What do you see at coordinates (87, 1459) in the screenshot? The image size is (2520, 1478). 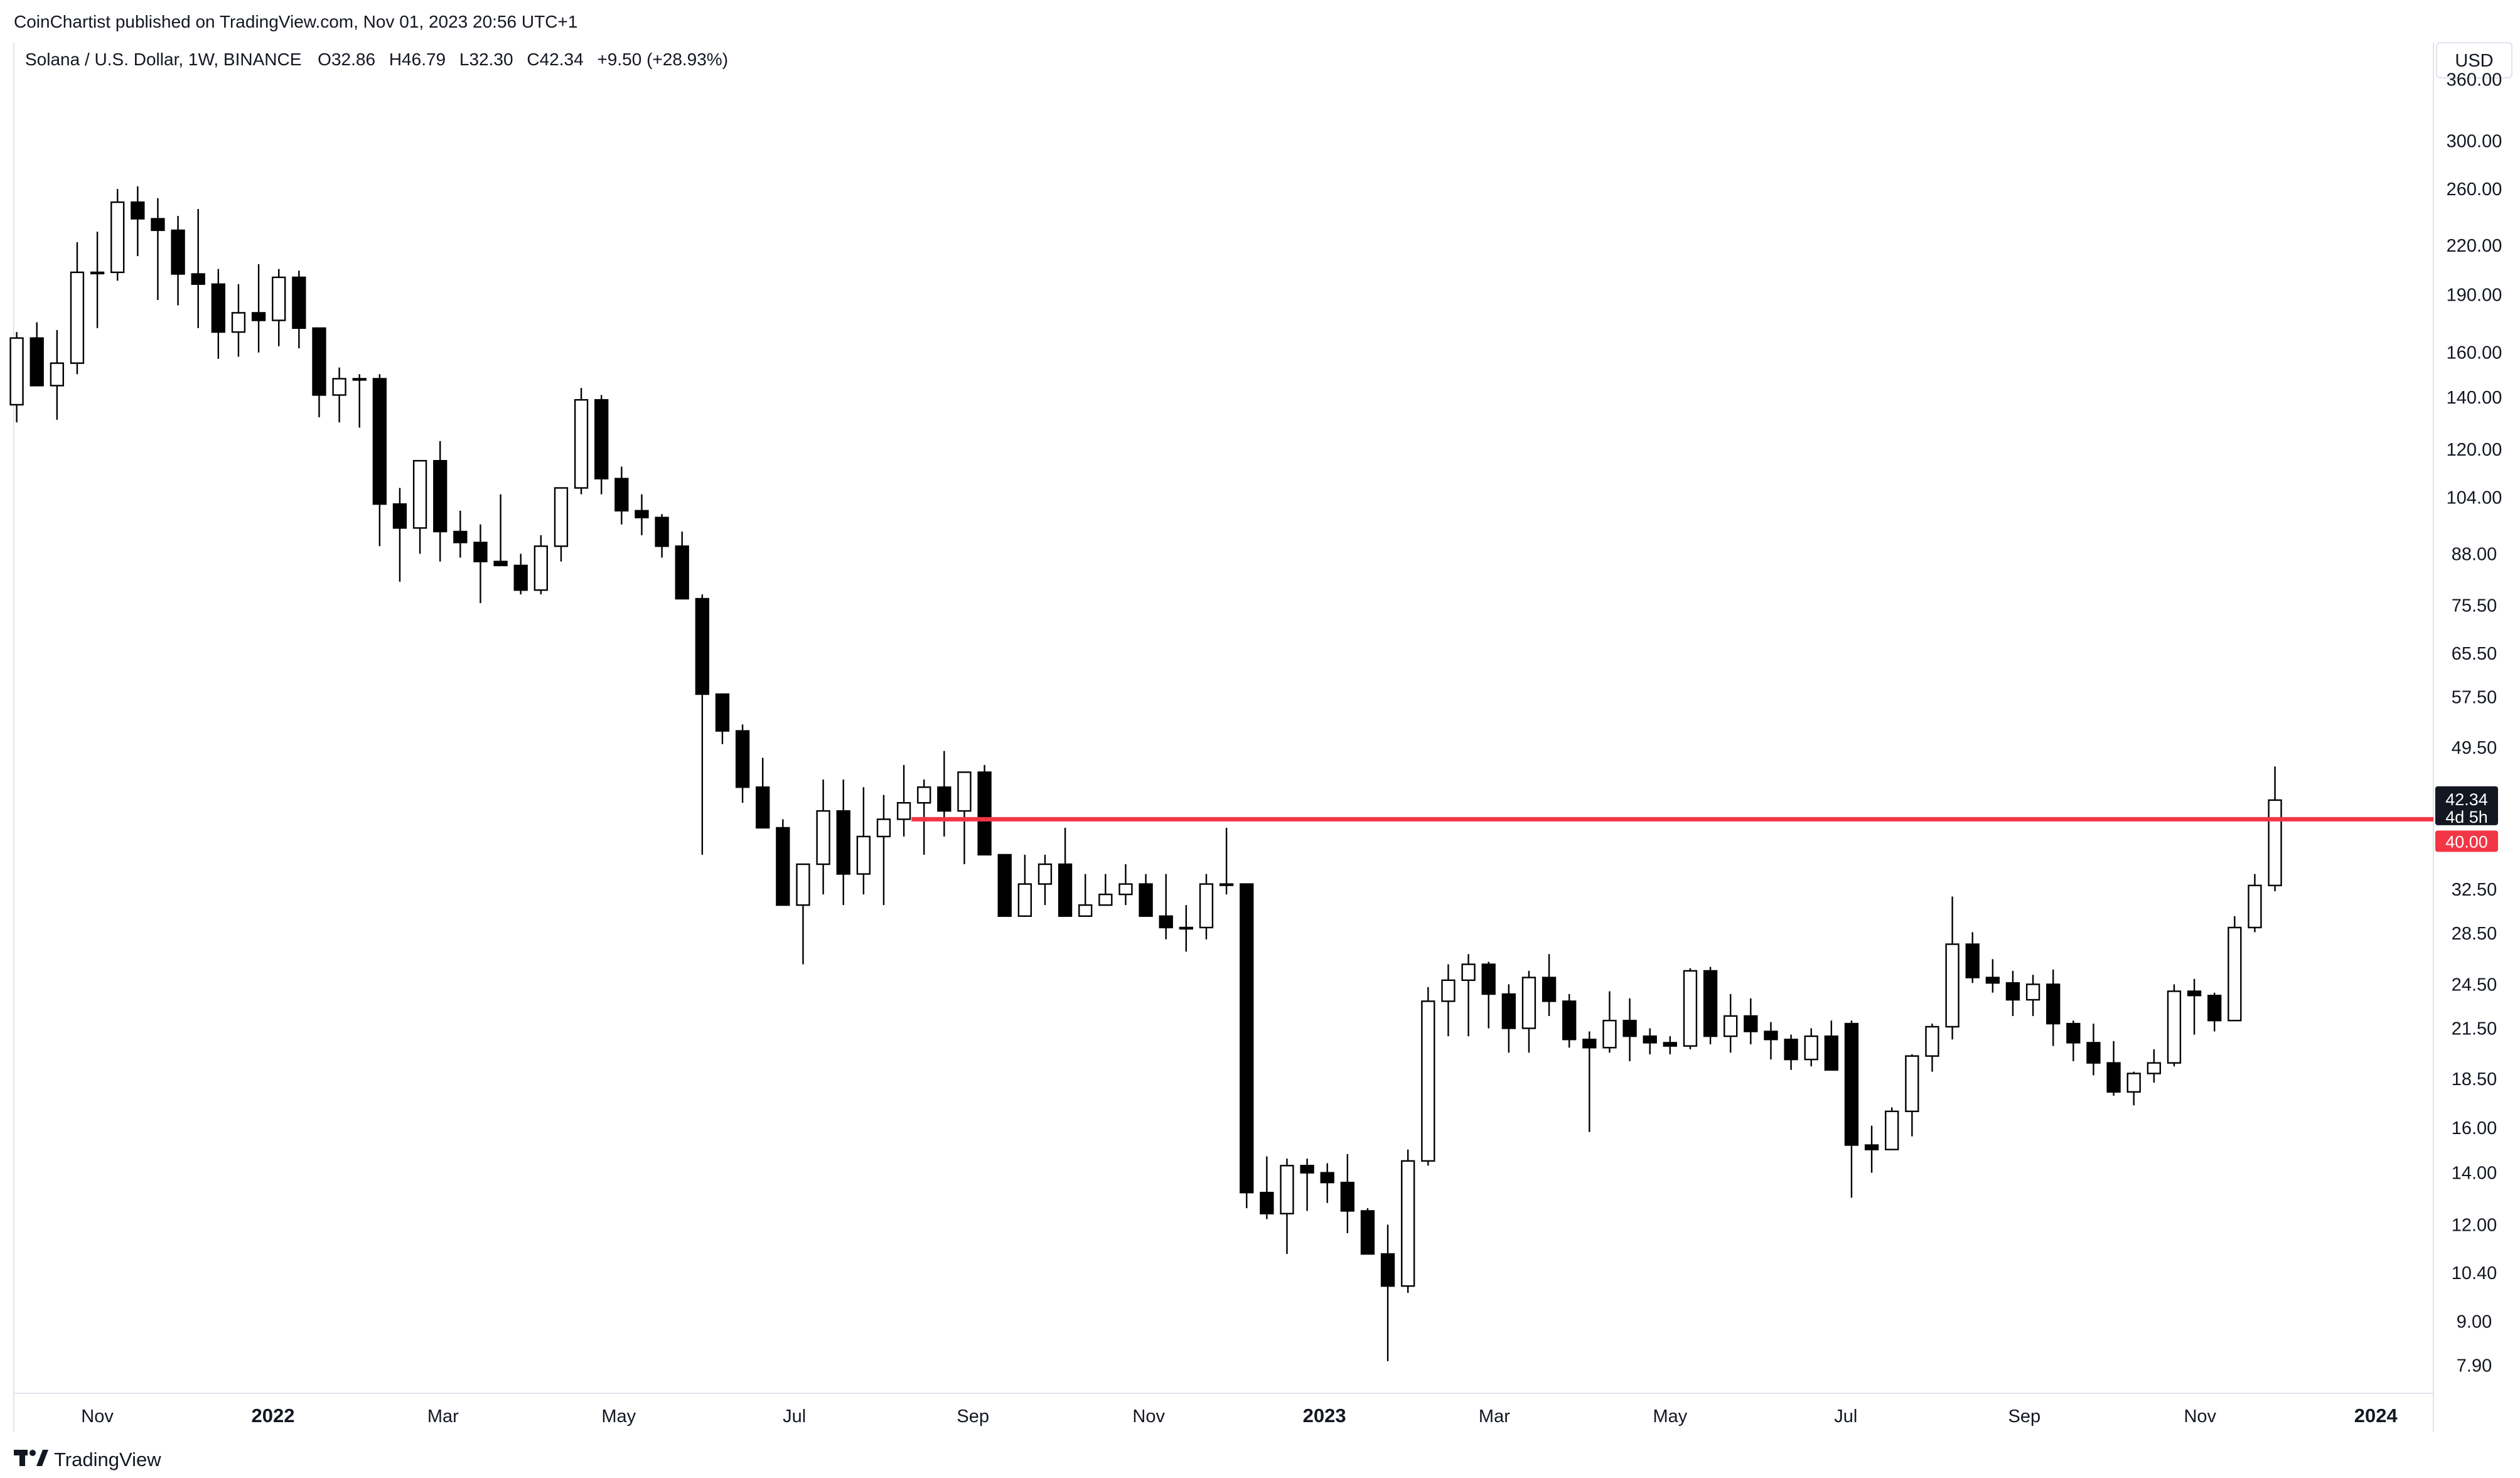 I see `tradingview-logo: TradingView` at bounding box center [87, 1459].